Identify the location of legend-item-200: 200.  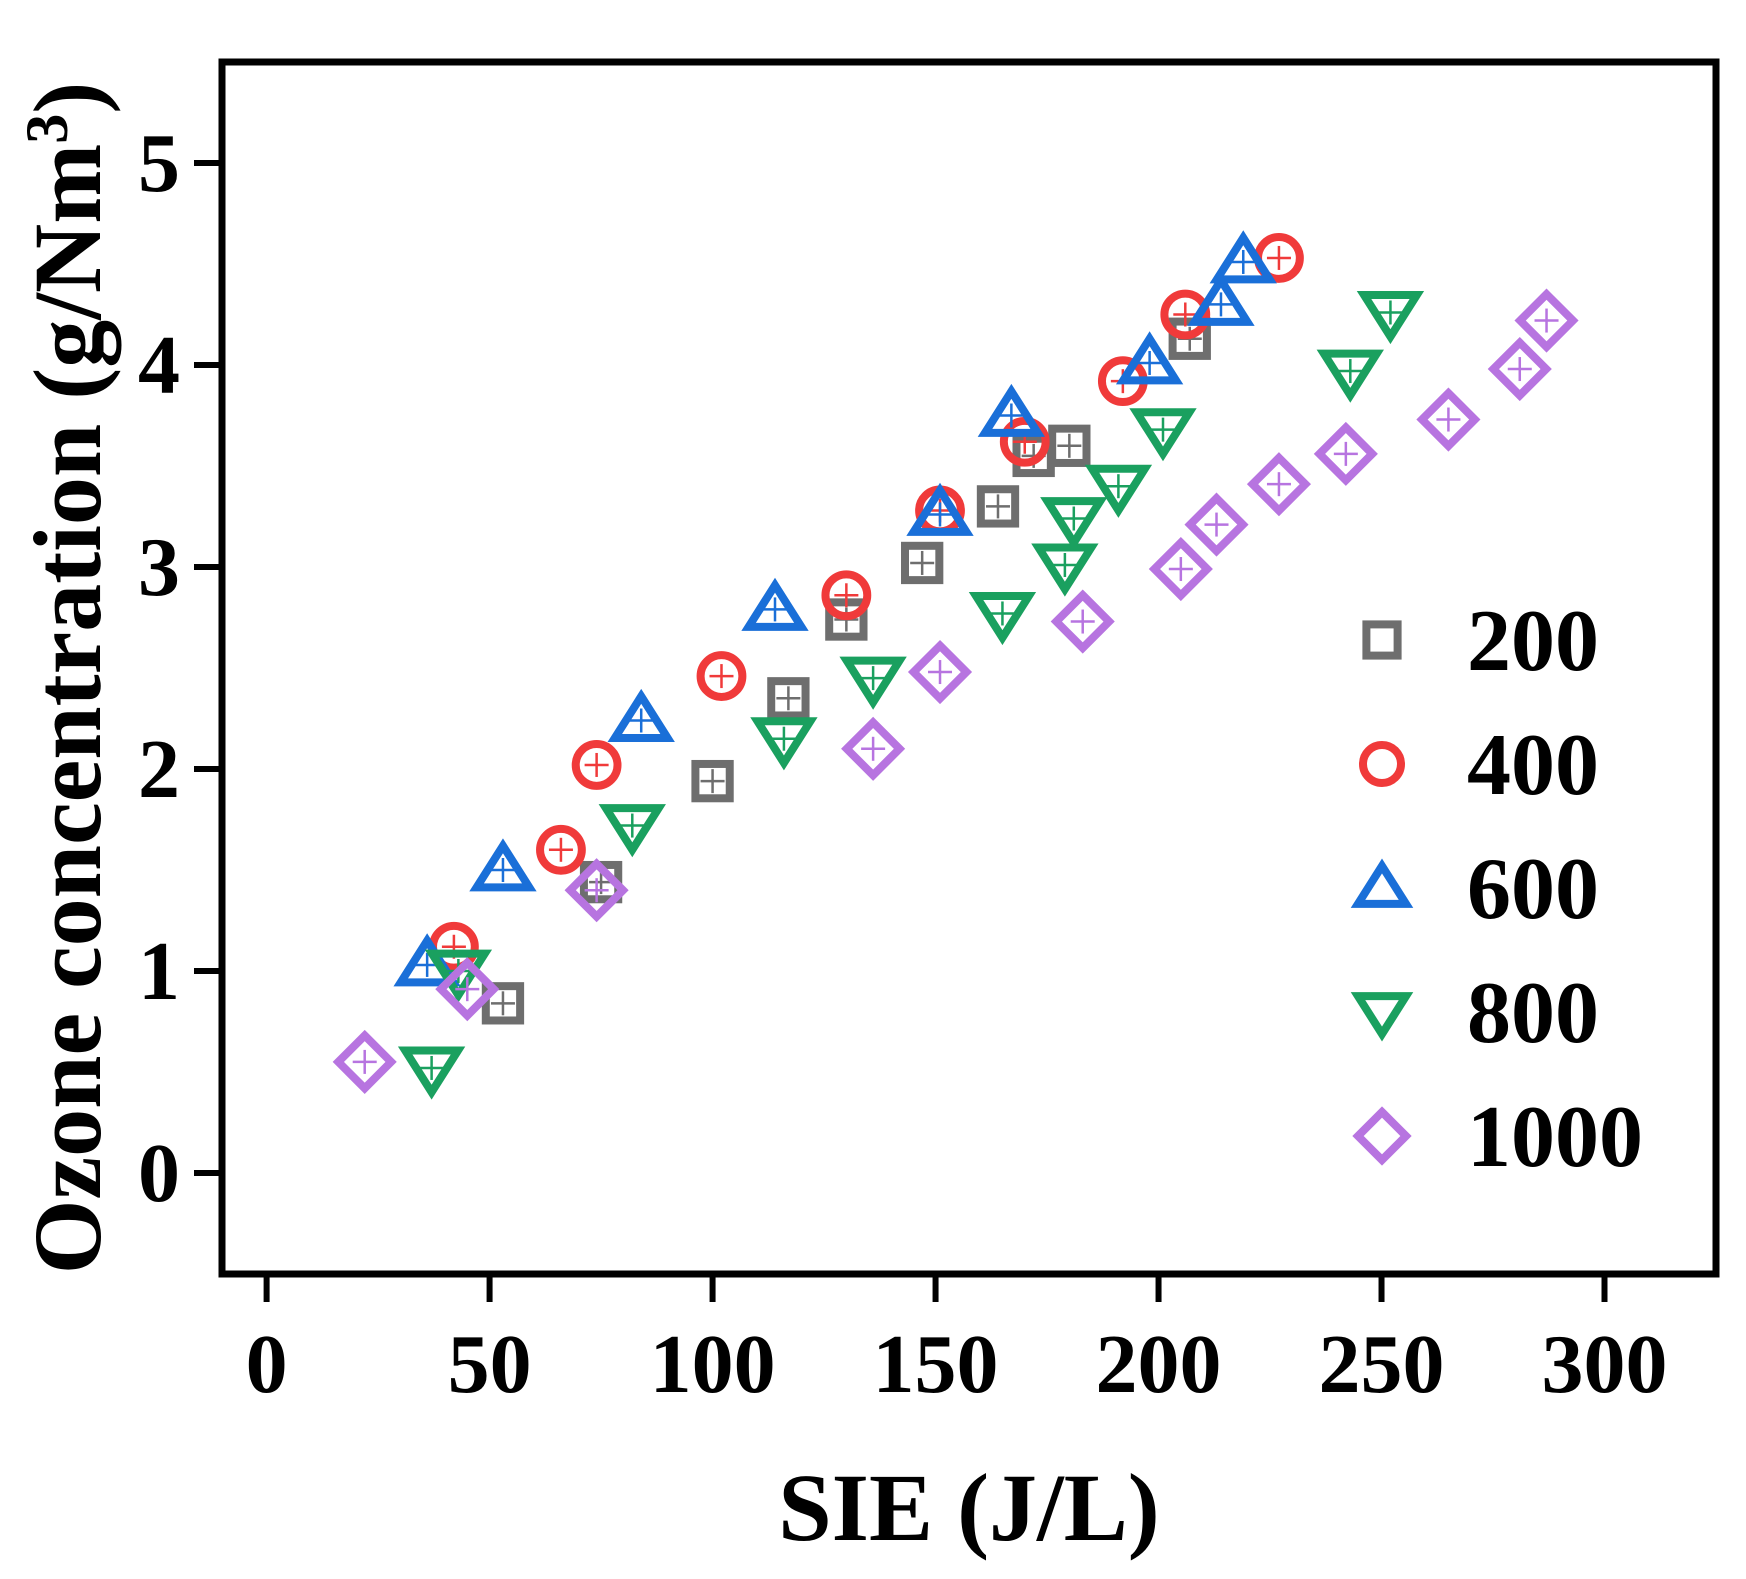
(1480, 641).